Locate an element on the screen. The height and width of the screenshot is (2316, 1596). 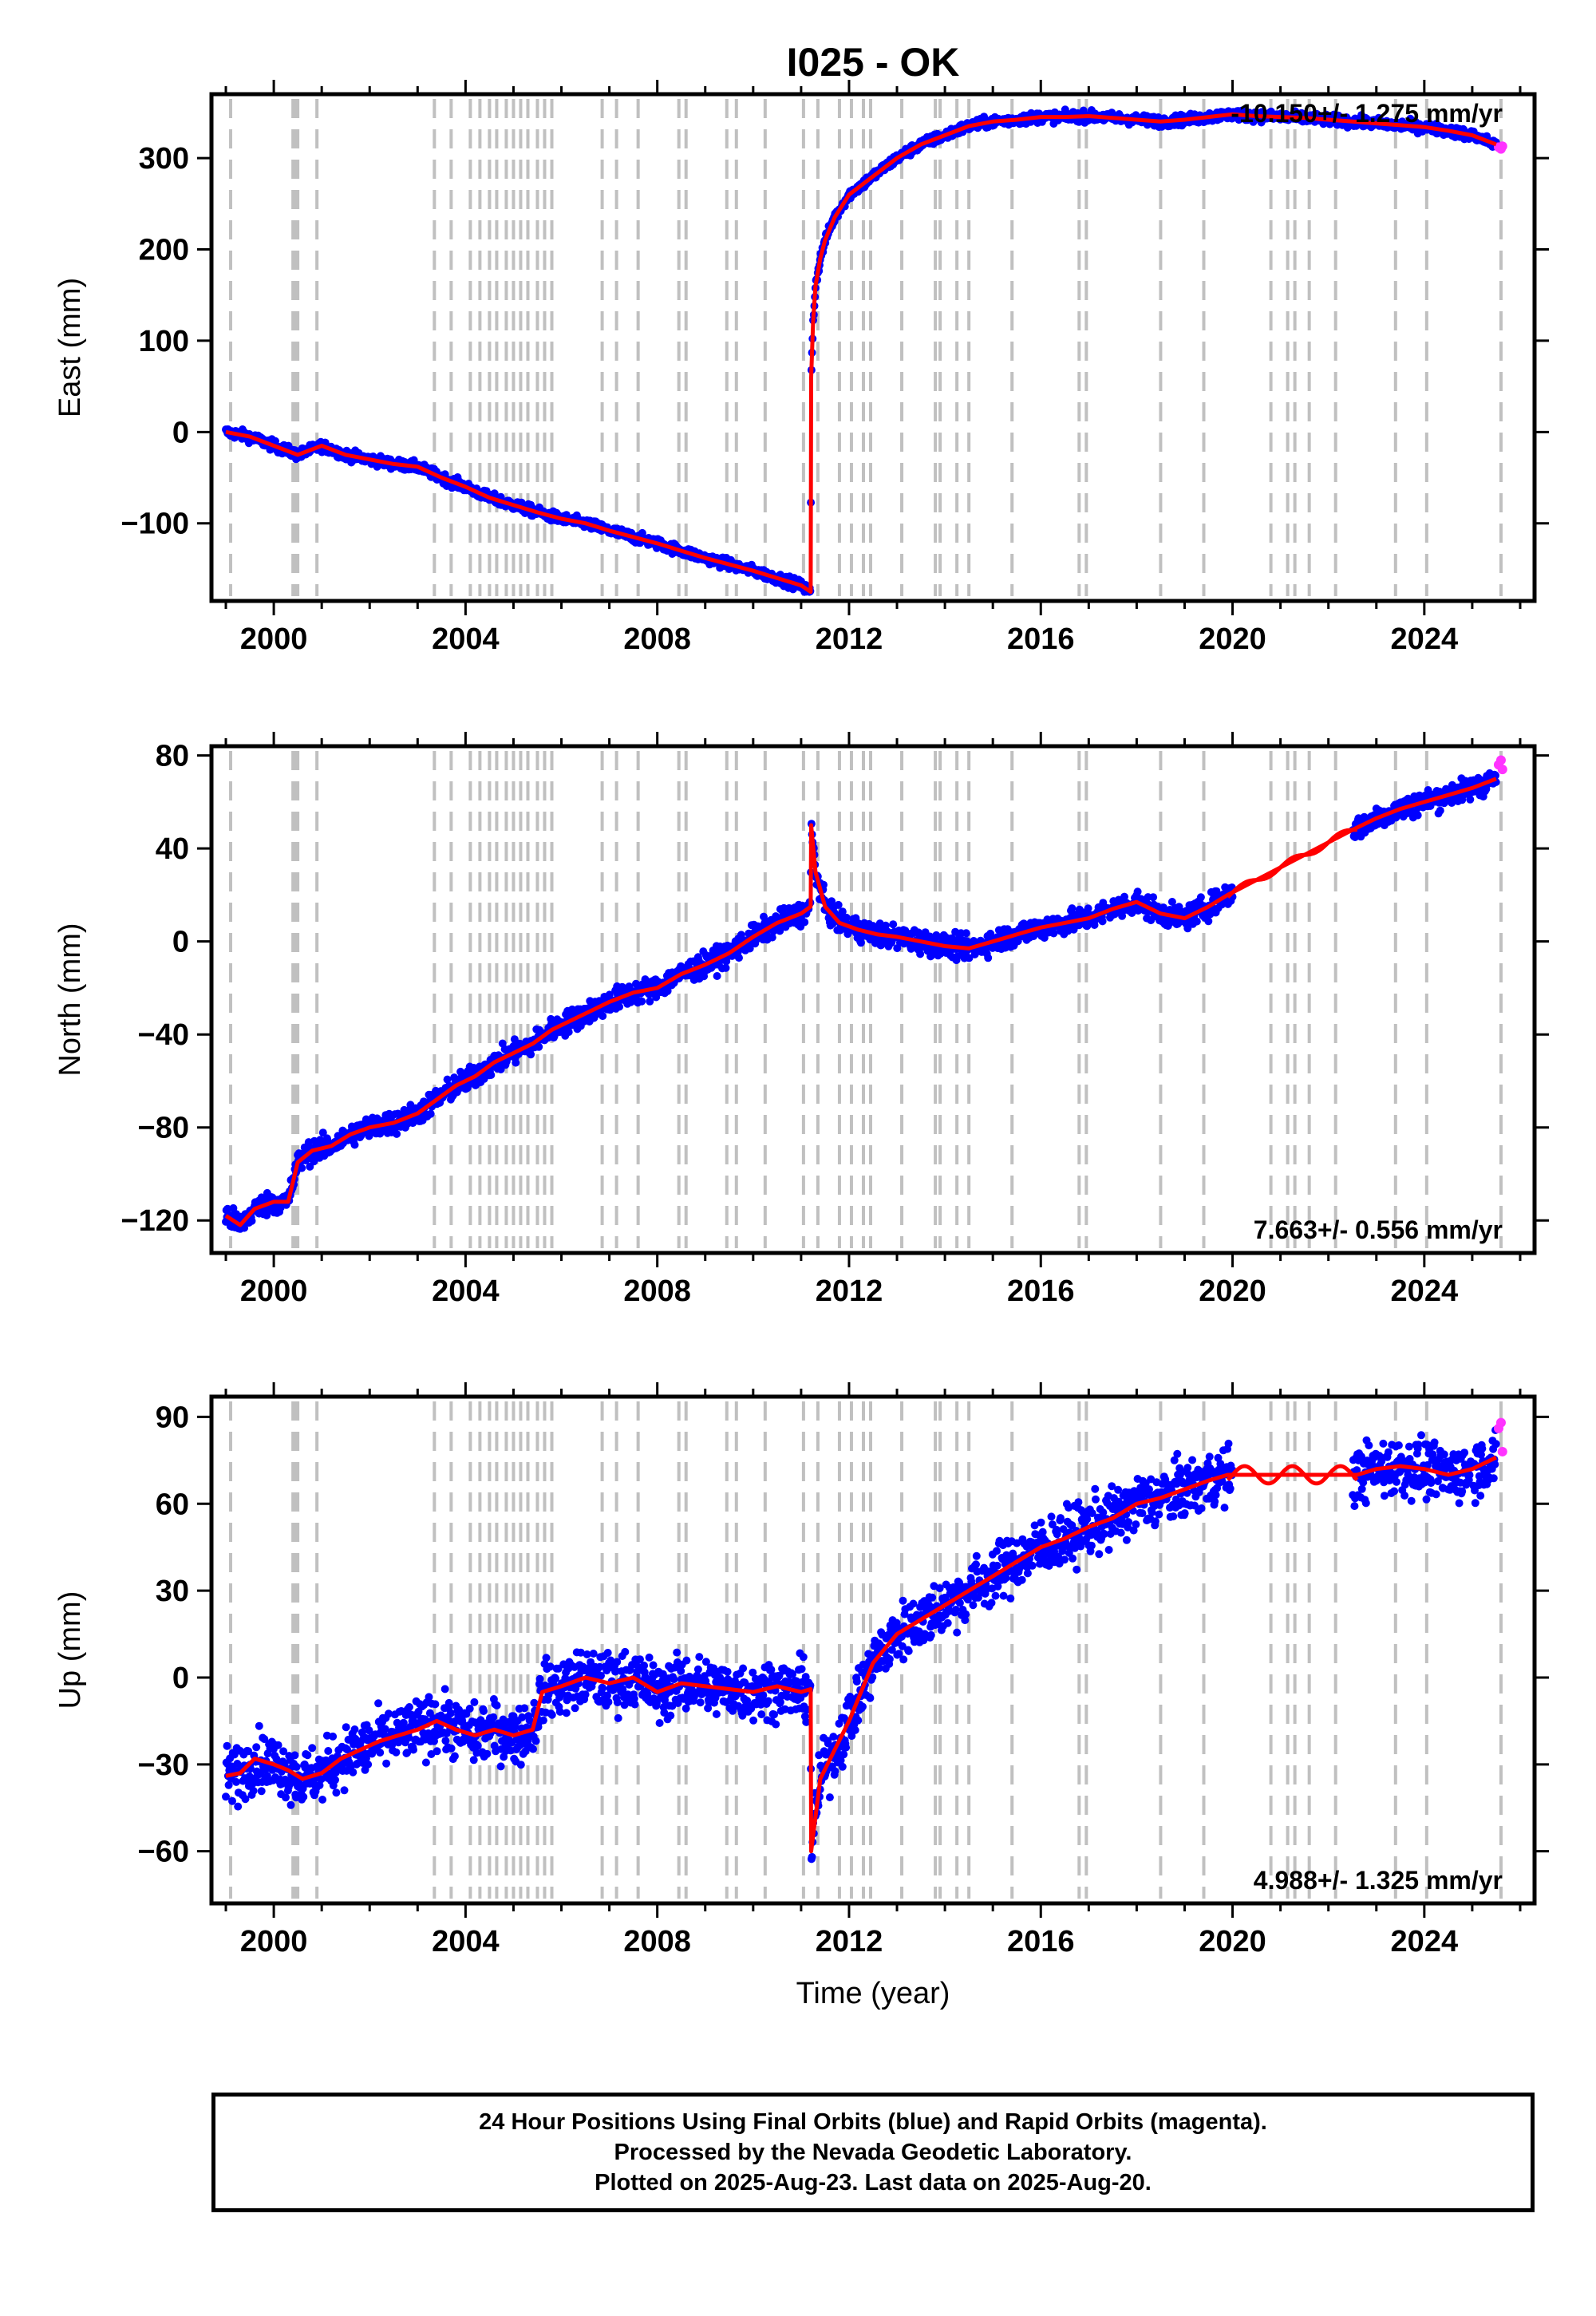
y-tick-label: 40 is located at coordinates (172, 849).